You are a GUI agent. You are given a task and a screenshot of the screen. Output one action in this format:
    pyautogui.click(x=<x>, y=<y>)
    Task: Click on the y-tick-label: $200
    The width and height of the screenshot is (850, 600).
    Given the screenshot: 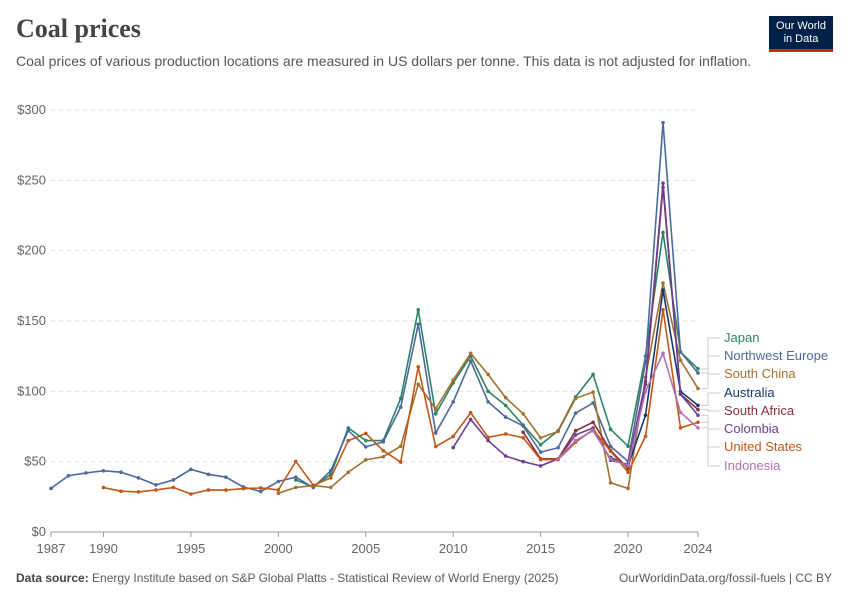 What is the action you would take?
    pyautogui.click(x=31, y=250)
    